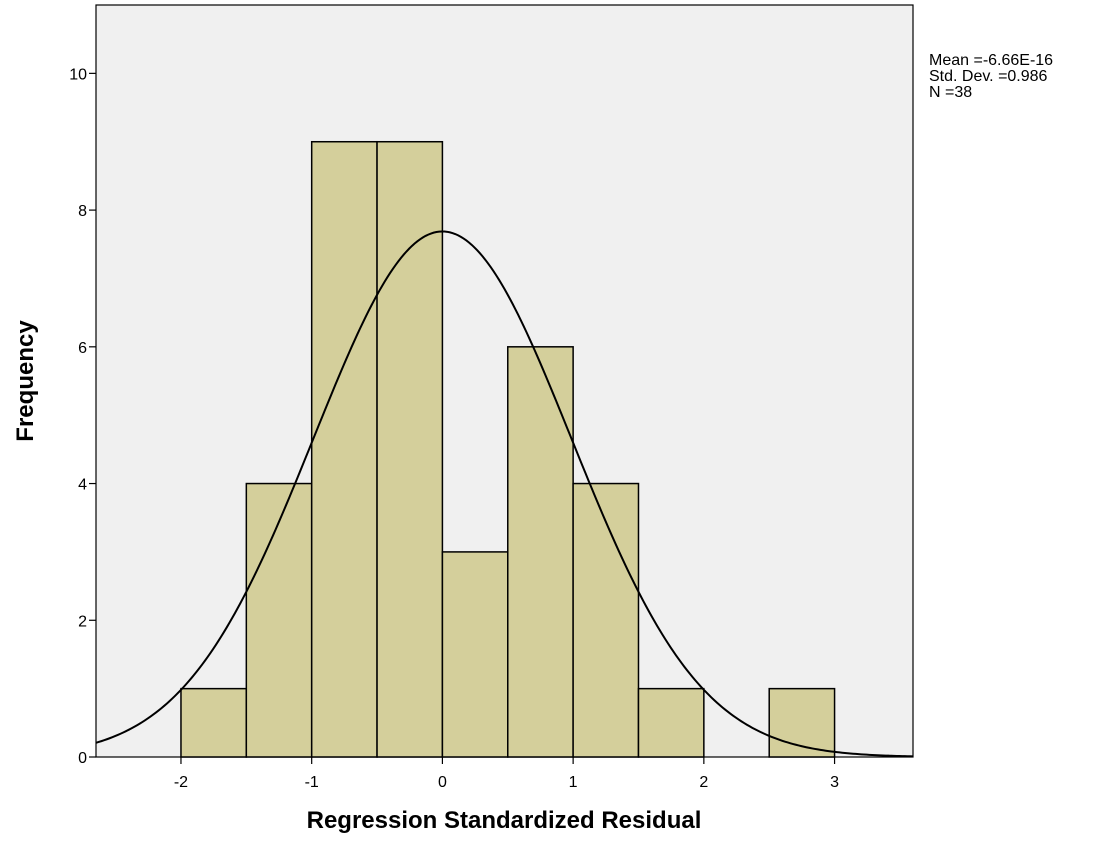 The image size is (1106, 856). What do you see at coordinates (312, 782) in the screenshot?
I see `x-tick-label: -1` at bounding box center [312, 782].